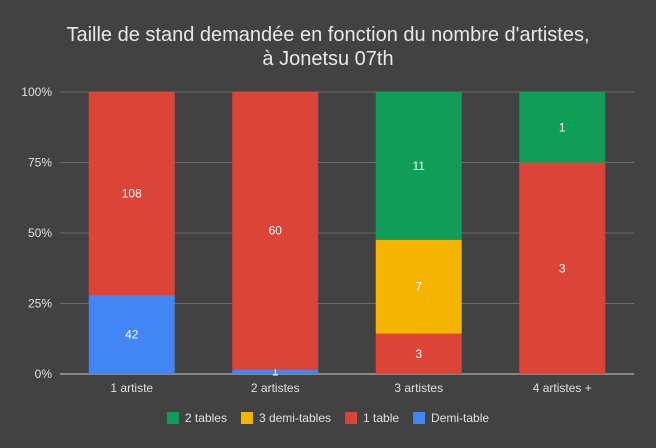 The image size is (656, 448). I want to click on x-tick-label: 4 artistes +, so click(562, 388).